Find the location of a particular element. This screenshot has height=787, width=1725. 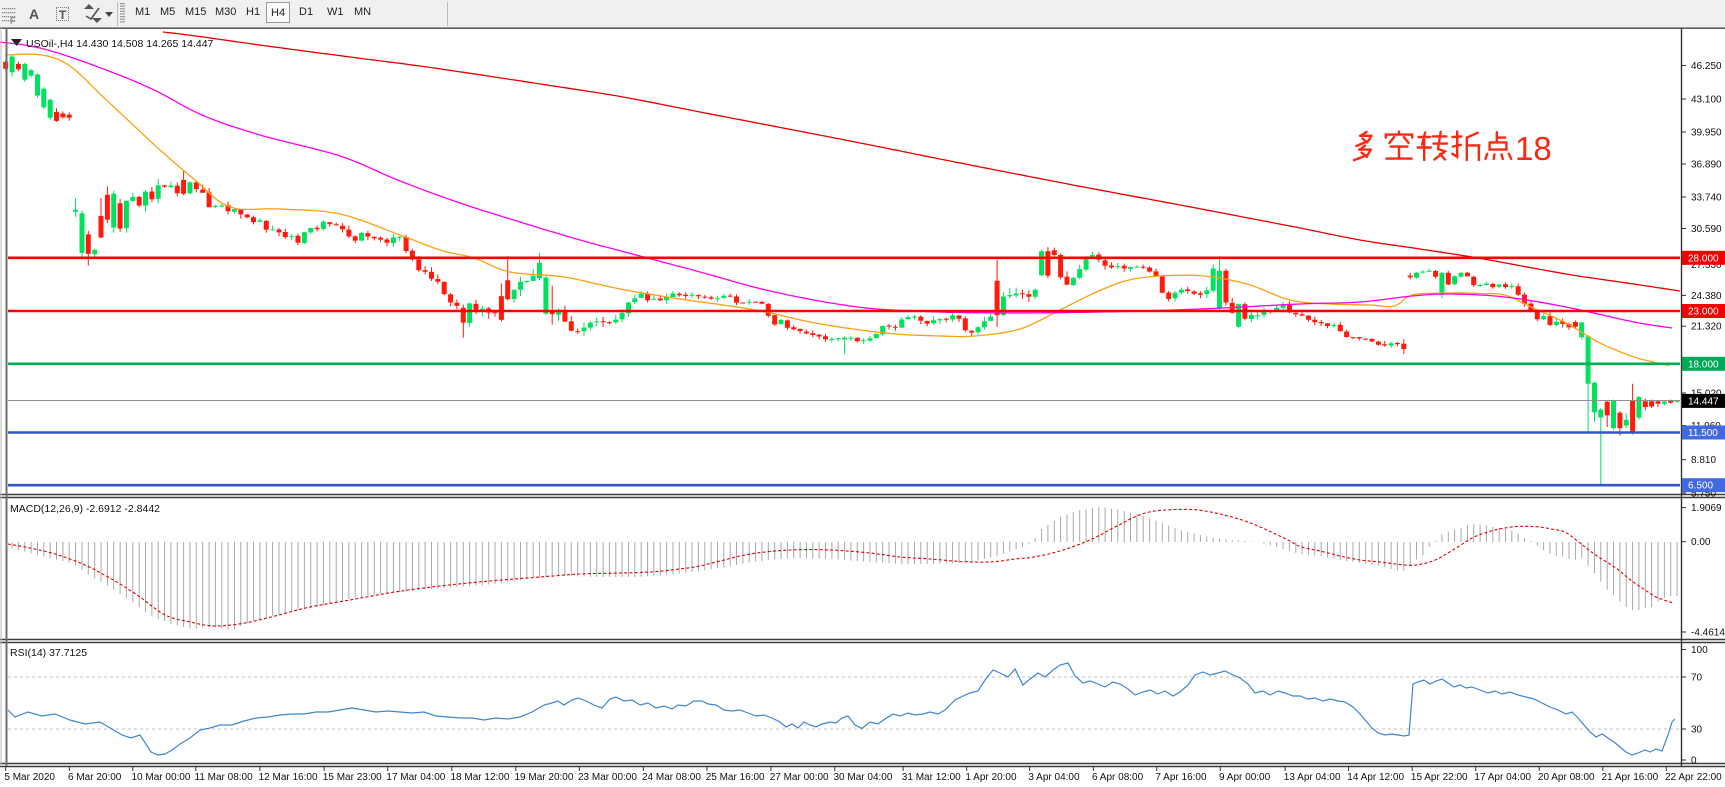

svg-text: 13 Apr 04:00 is located at coordinates (1312, 777).